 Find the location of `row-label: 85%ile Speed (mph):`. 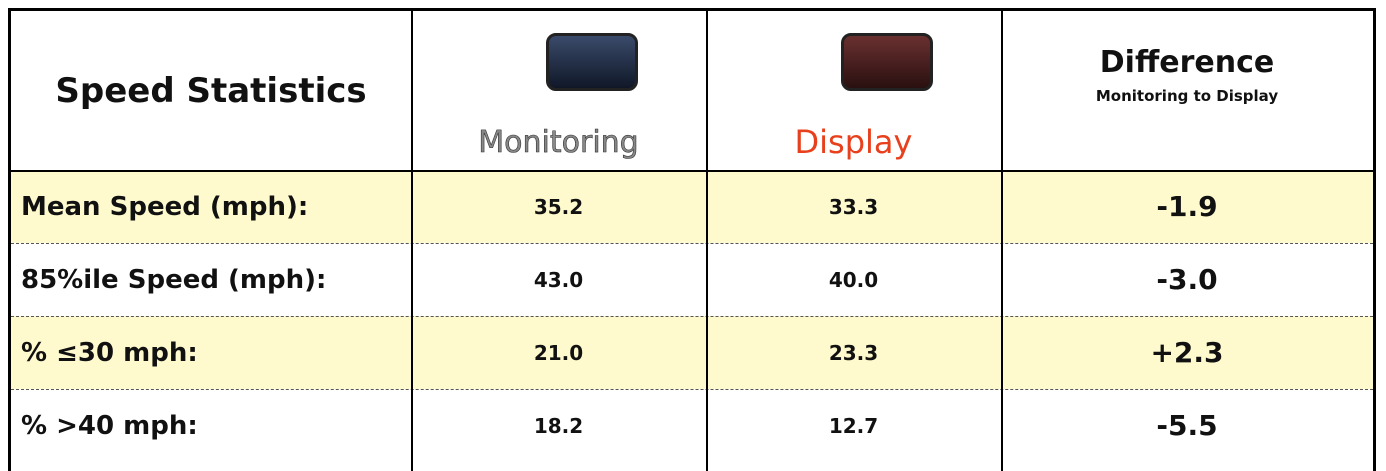

row-label: 85%ile Speed (mph): is located at coordinates (174, 279).